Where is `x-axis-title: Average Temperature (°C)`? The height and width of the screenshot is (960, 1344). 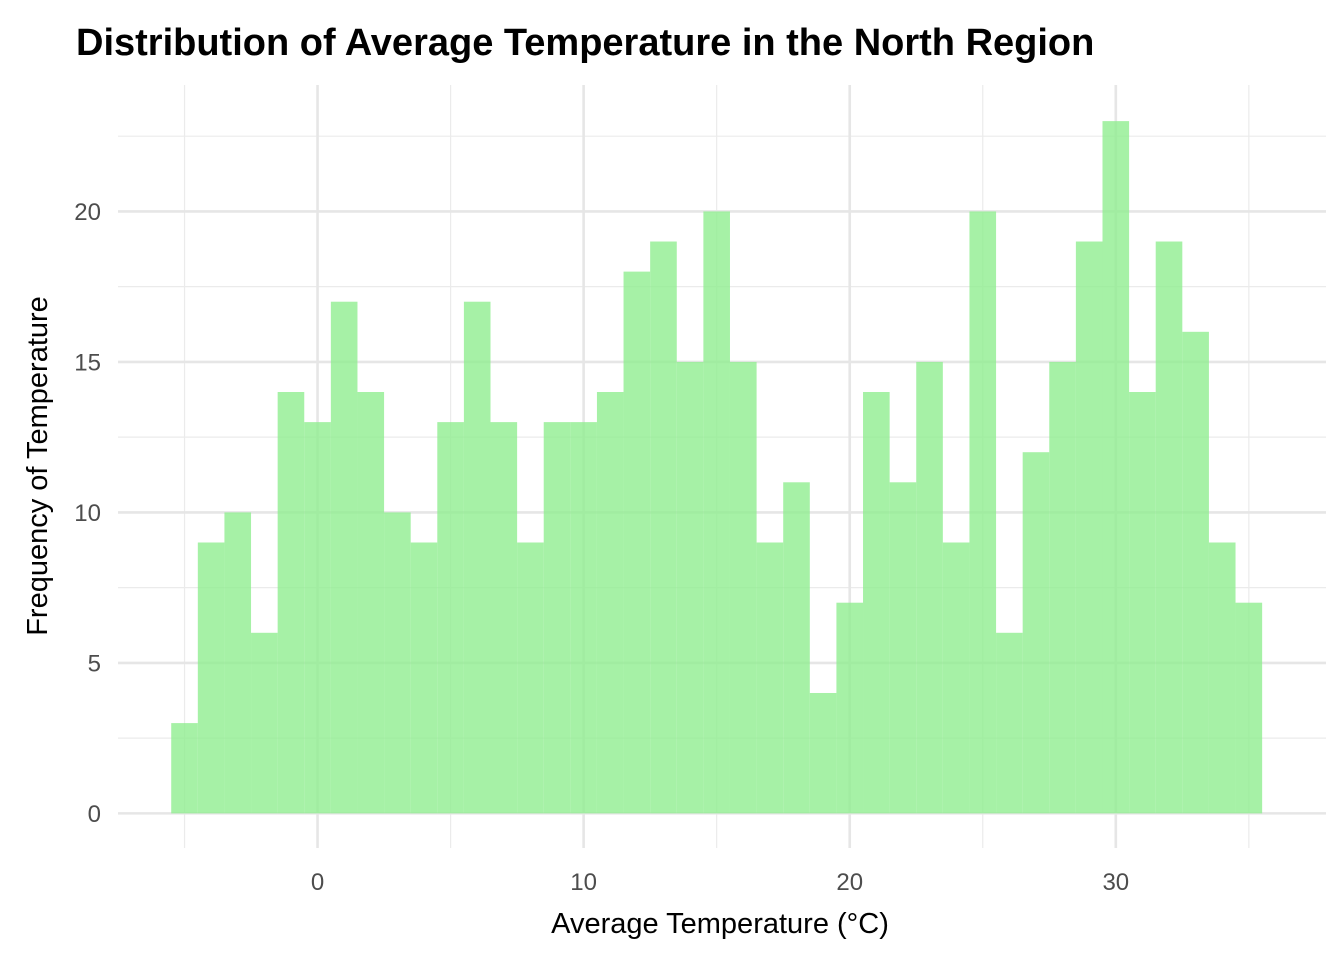
x-axis-title: Average Temperature (°C) is located at coordinates (720, 924).